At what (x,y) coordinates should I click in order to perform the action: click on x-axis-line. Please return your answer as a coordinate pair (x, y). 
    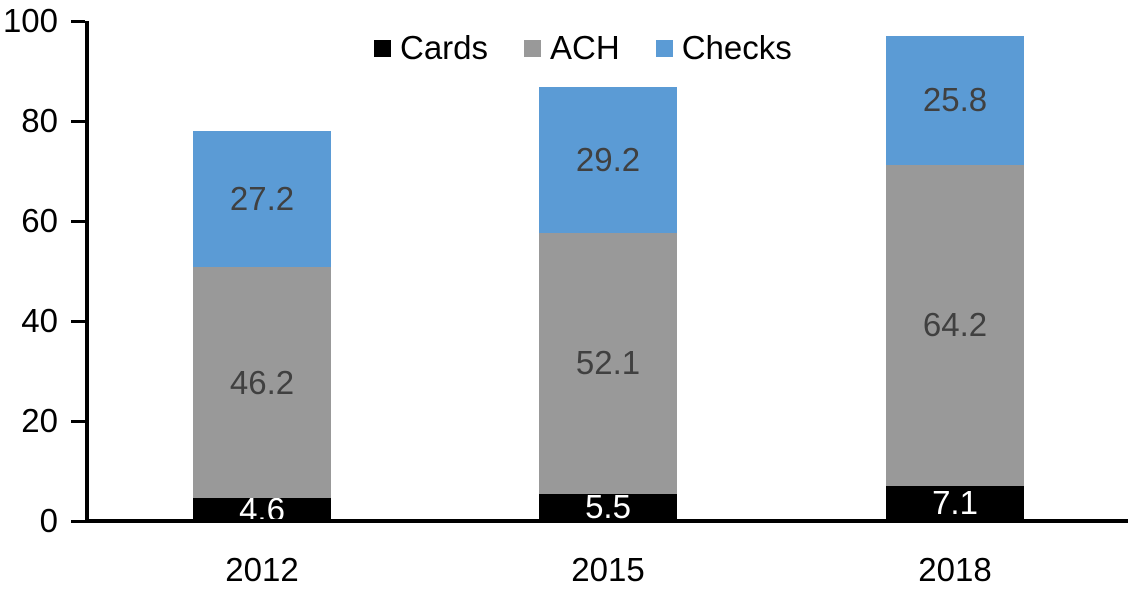
    Looking at the image, I should click on (606, 521).